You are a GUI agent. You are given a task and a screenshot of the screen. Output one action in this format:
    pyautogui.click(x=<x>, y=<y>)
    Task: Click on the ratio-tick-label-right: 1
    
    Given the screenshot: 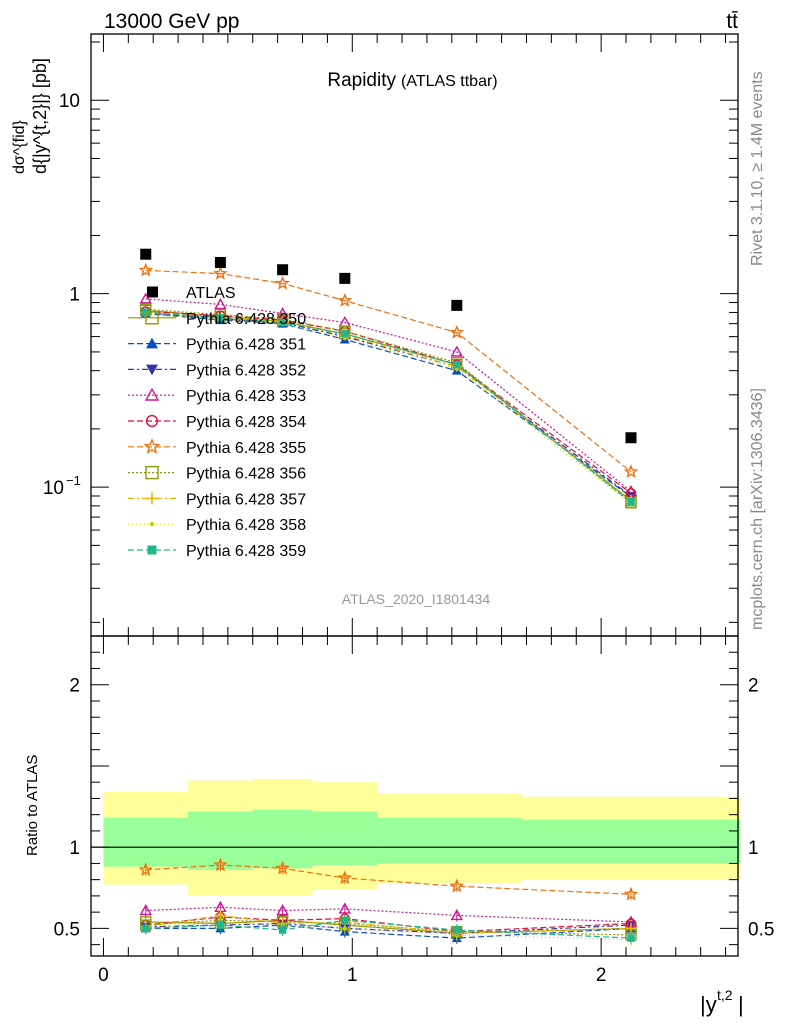 What is the action you would take?
    pyautogui.click(x=753, y=848)
    